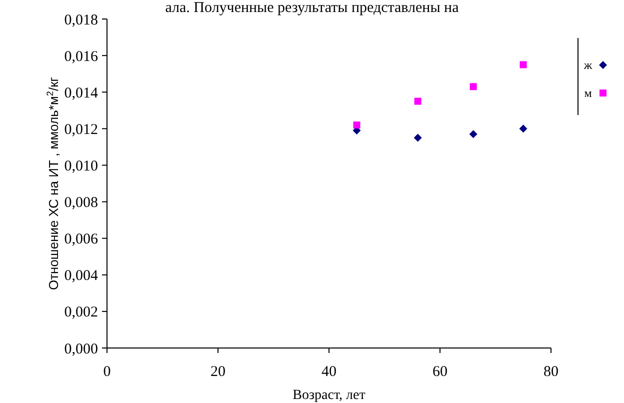 The height and width of the screenshot is (403, 624). What do you see at coordinates (440, 372) in the screenshot?
I see `x-tick-label: 60` at bounding box center [440, 372].